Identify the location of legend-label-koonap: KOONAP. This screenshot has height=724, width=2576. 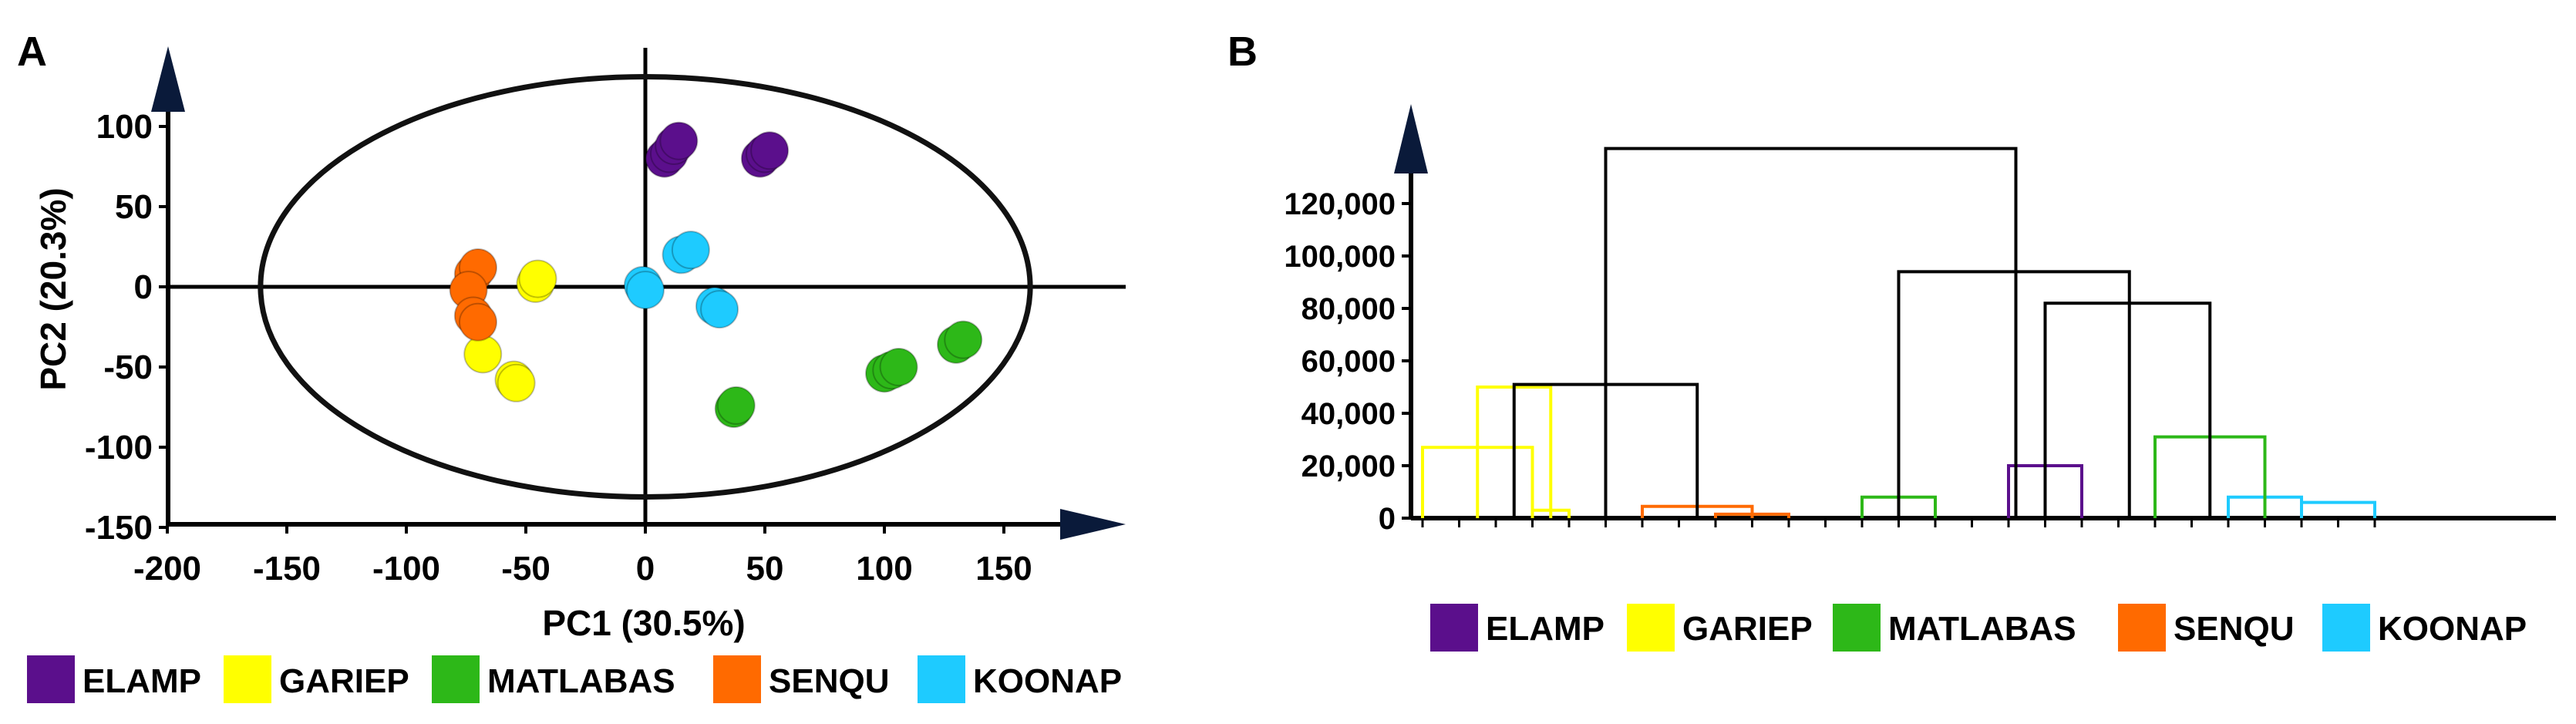
(1047, 681).